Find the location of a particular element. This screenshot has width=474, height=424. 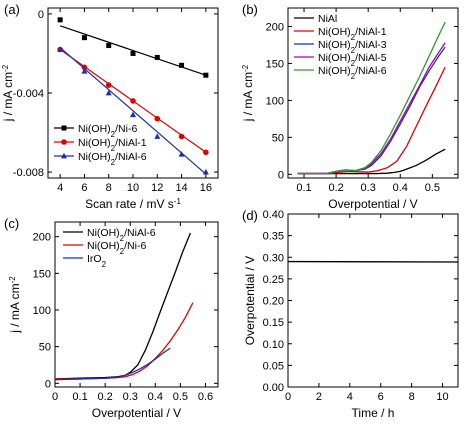

legend-label: Ni(OH)2/NiAl-1 is located at coordinates (352, 34).